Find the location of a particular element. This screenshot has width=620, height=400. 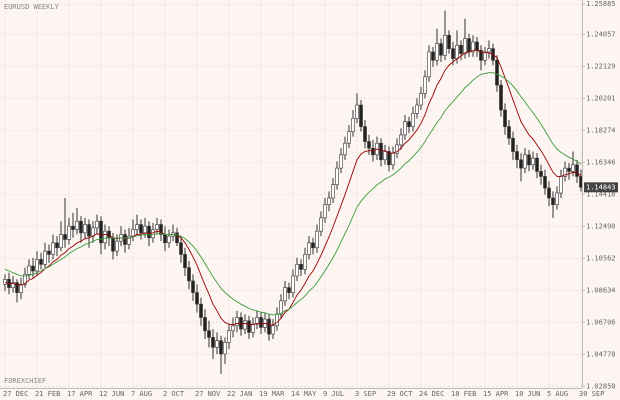

x-tick-label: 3 SEP is located at coordinates (365, 394).